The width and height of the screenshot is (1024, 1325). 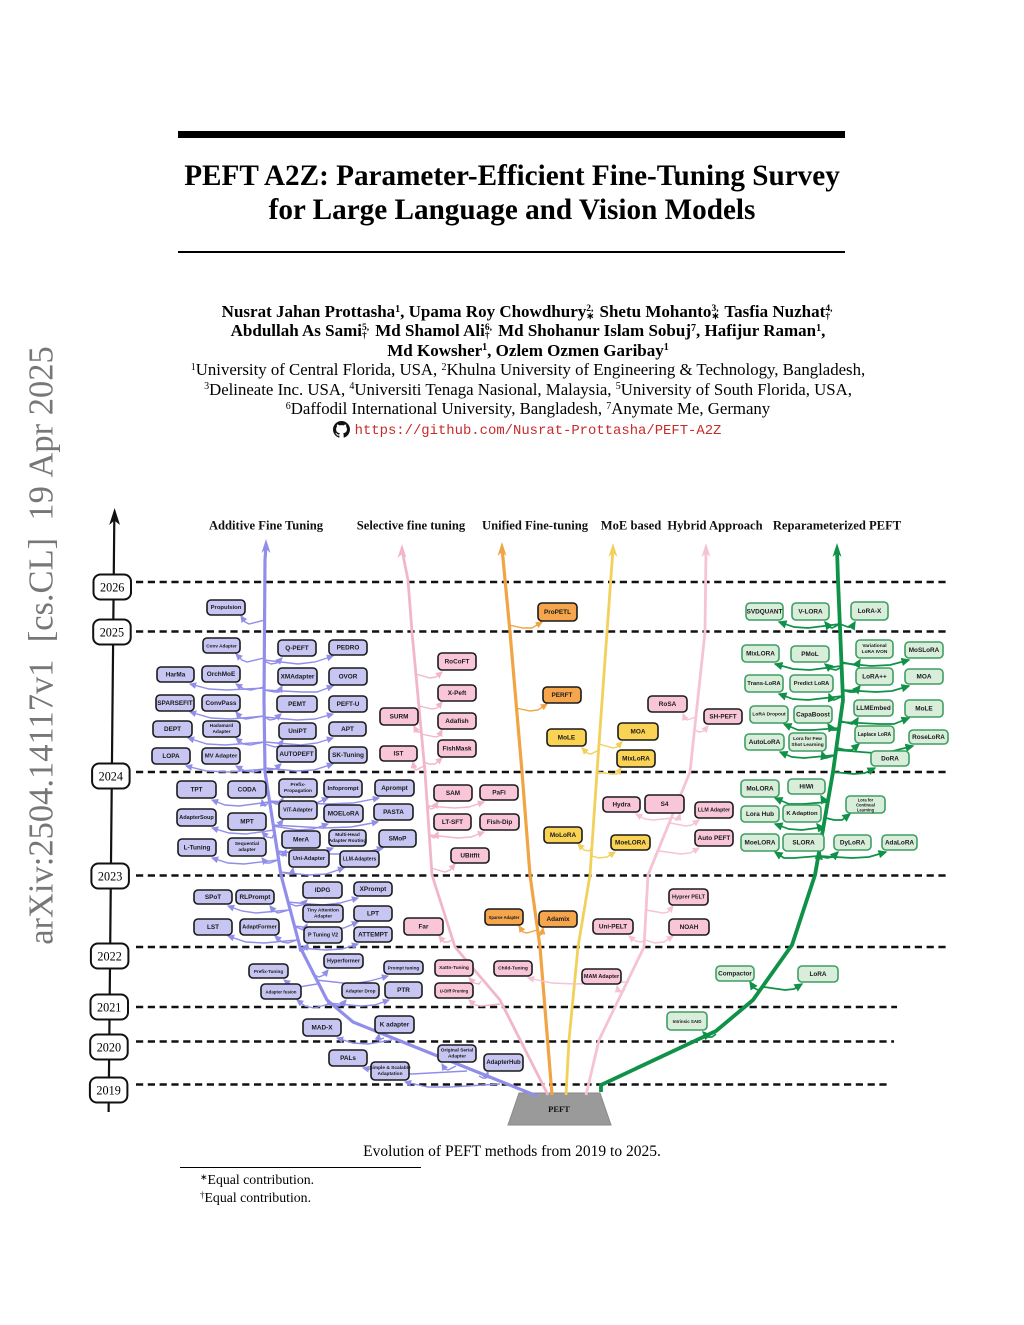 I want to click on svg-text: LST, so click(x=213, y=927).